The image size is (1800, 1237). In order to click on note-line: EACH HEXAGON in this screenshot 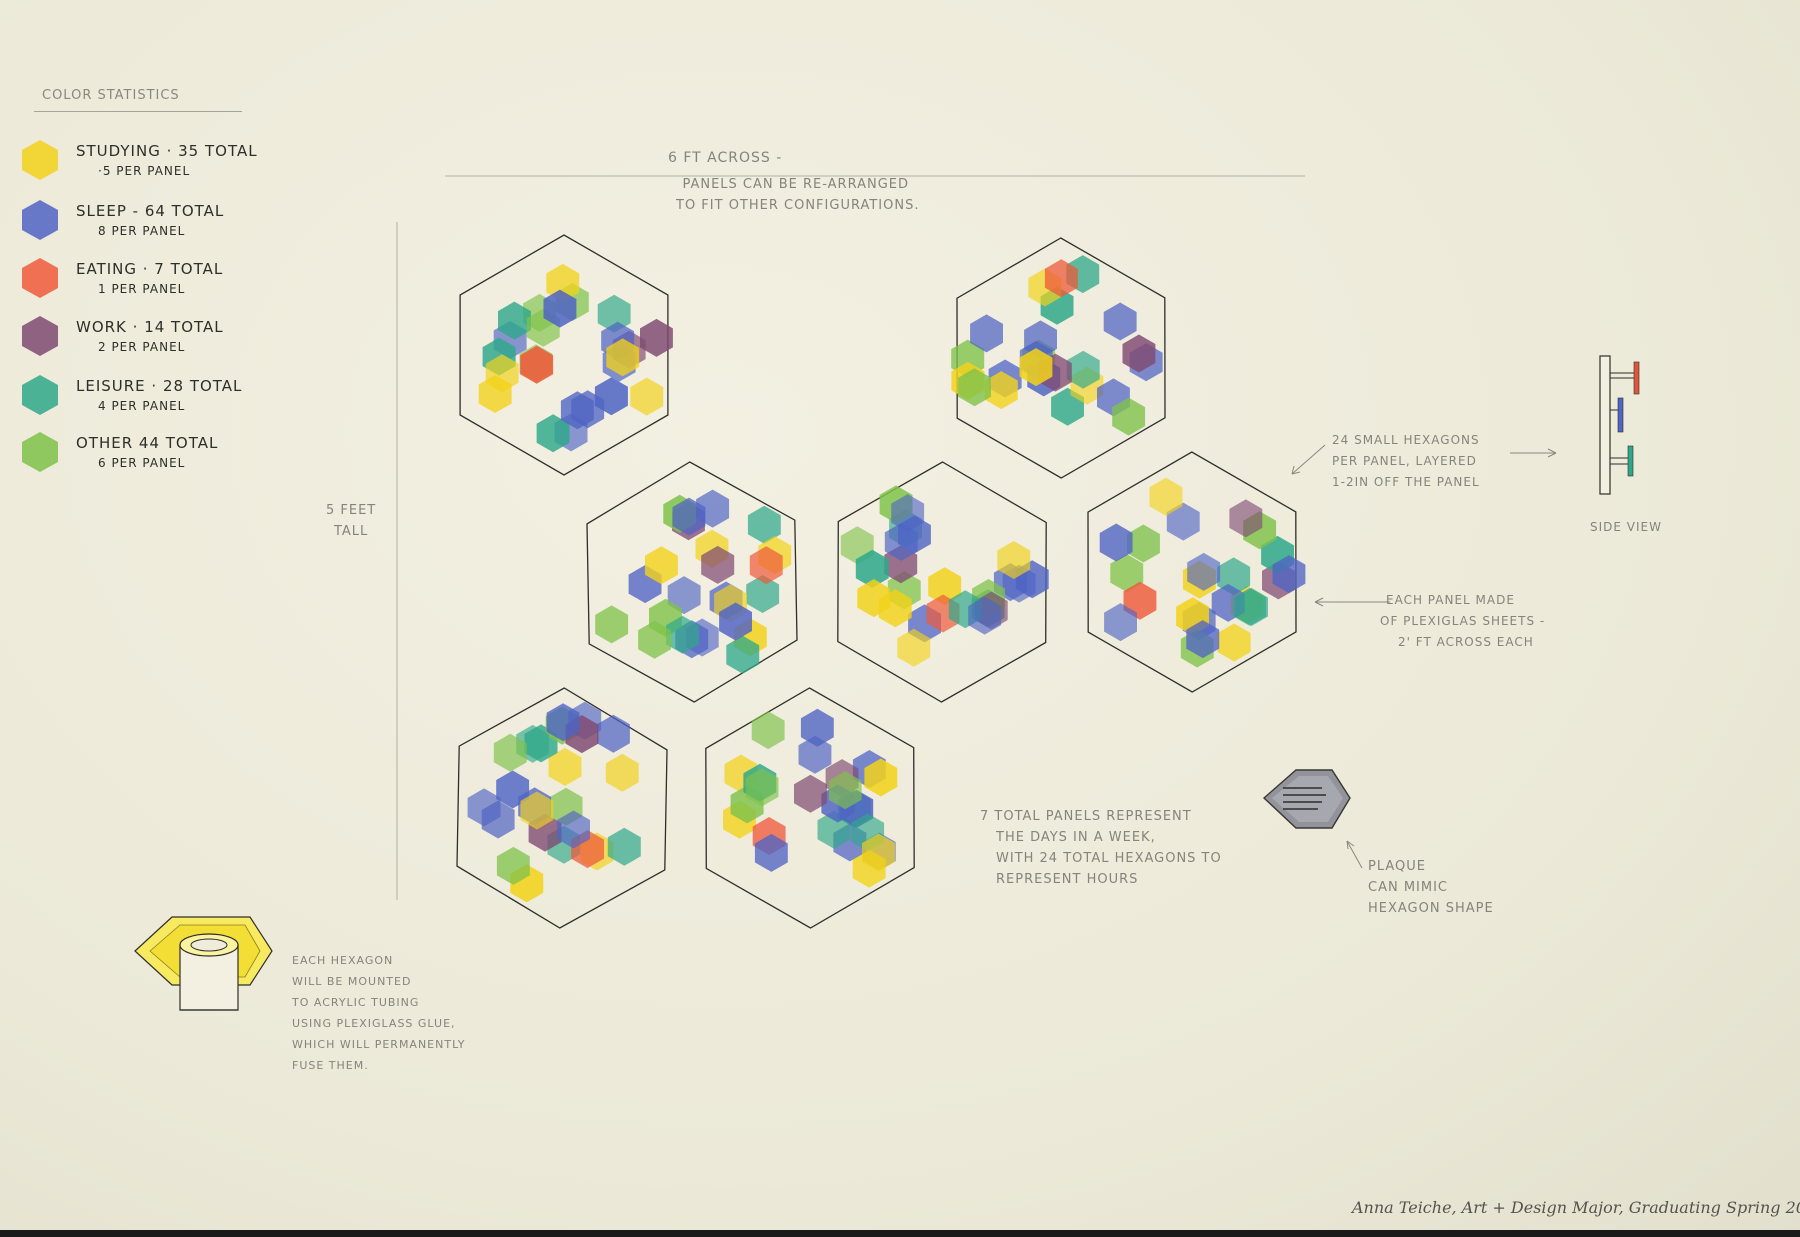, I will do `click(343, 960)`.